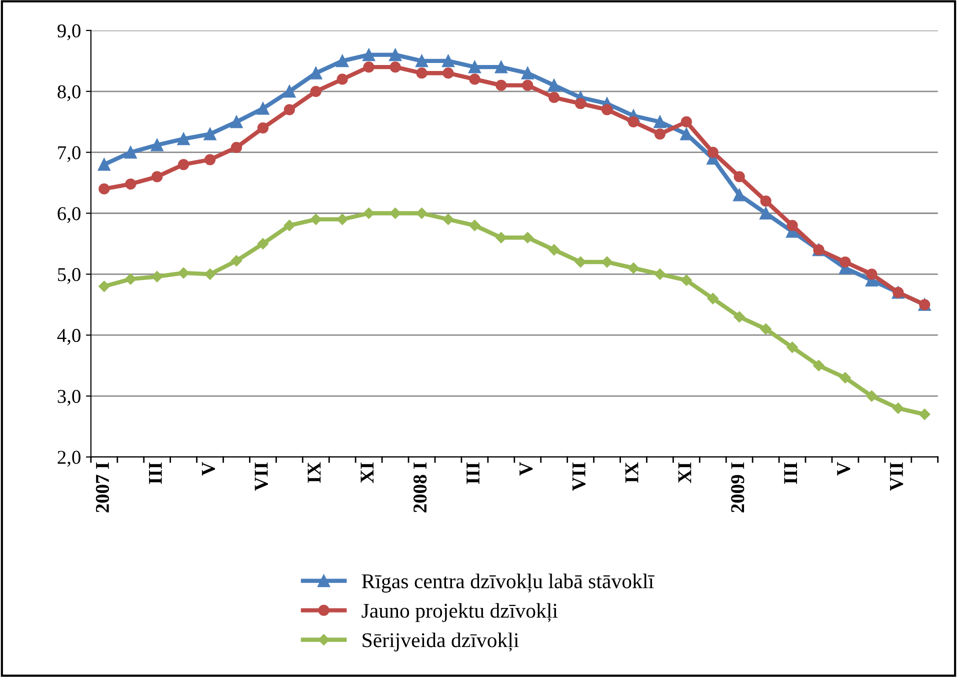  Describe the element at coordinates (69, 458) in the screenshot. I see `y-tick-label: 2,0` at that location.